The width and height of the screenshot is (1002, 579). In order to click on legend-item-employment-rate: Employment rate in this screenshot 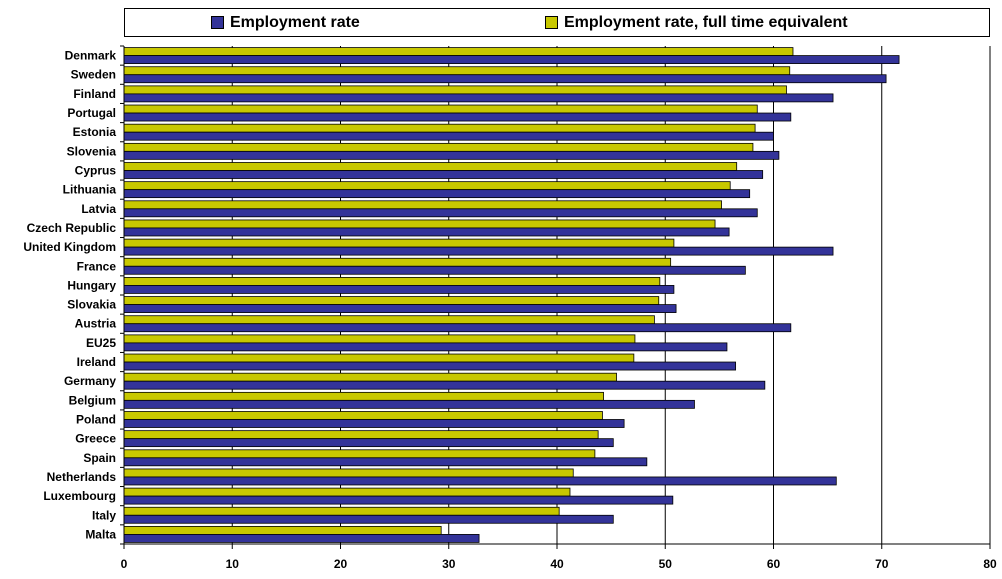, I will do `click(285, 22)`.